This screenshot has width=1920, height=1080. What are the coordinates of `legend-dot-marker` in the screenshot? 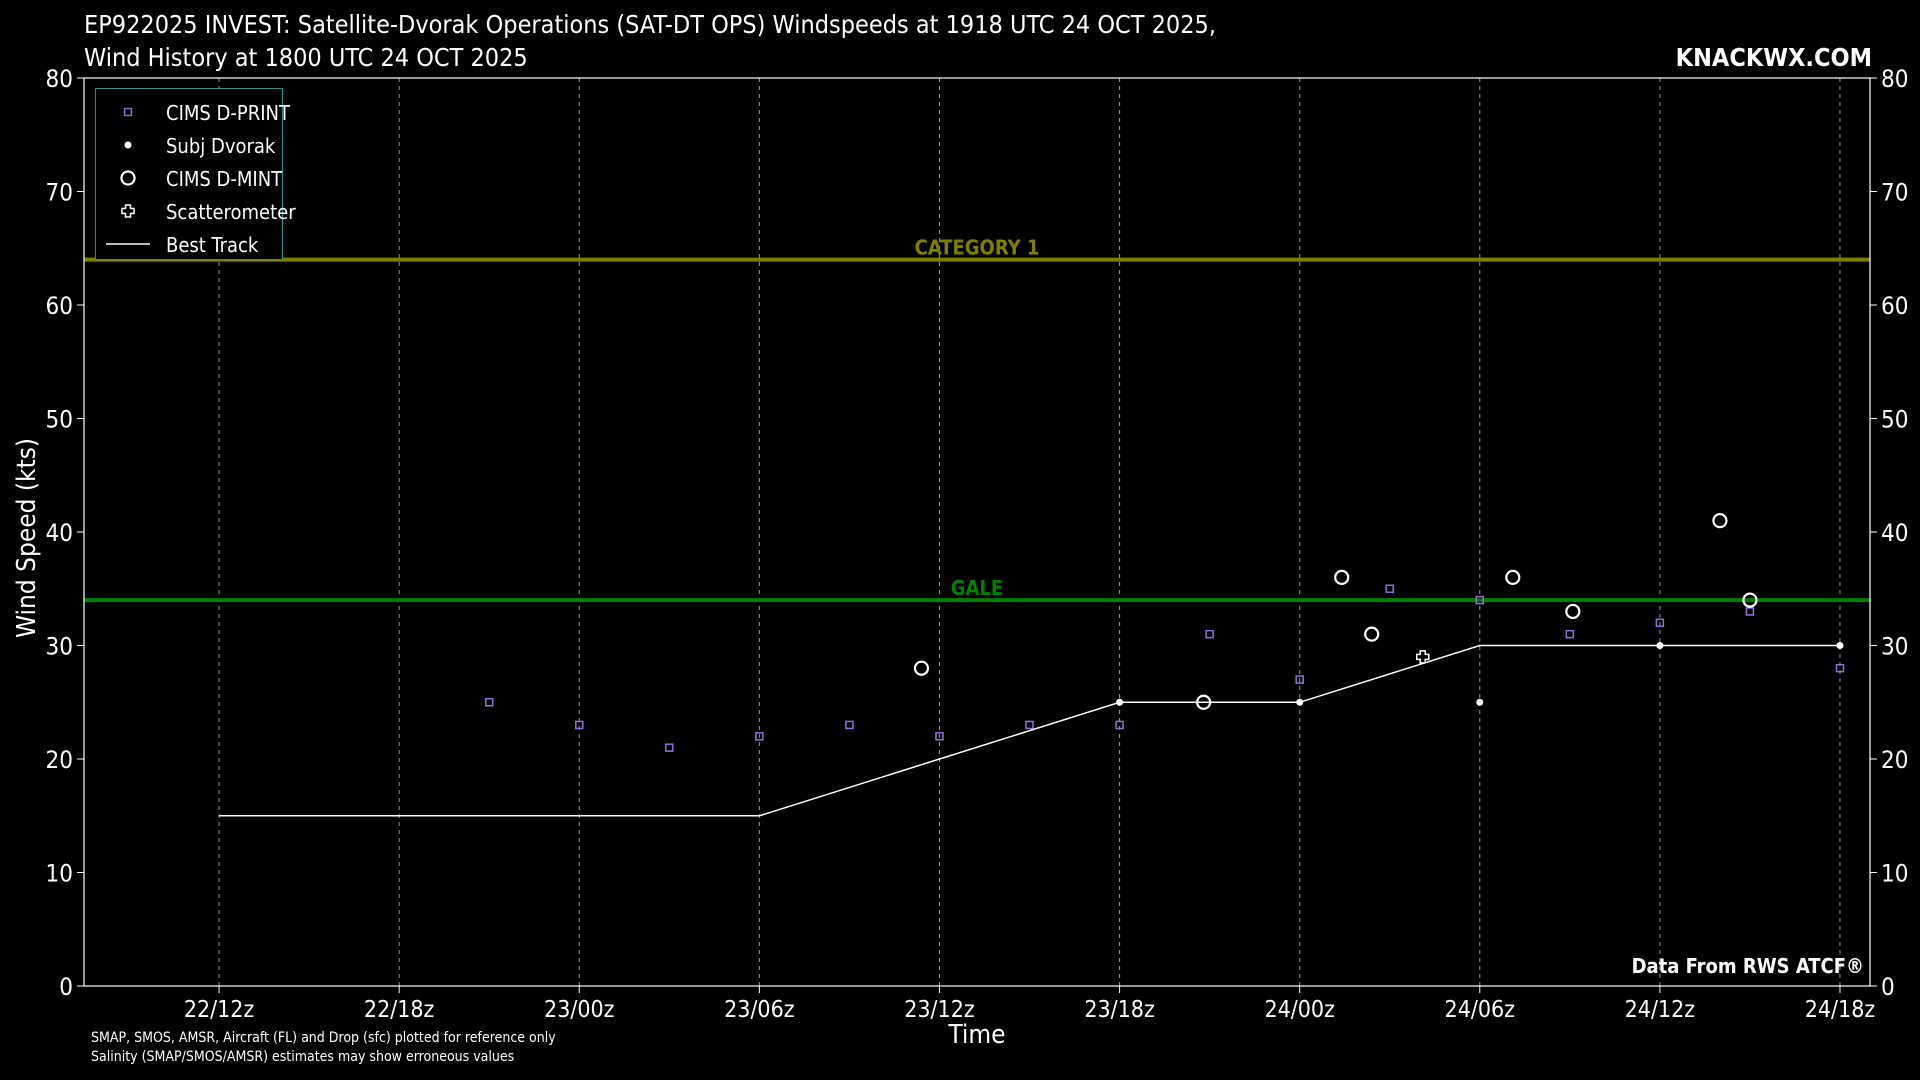 It's located at (128, 145).